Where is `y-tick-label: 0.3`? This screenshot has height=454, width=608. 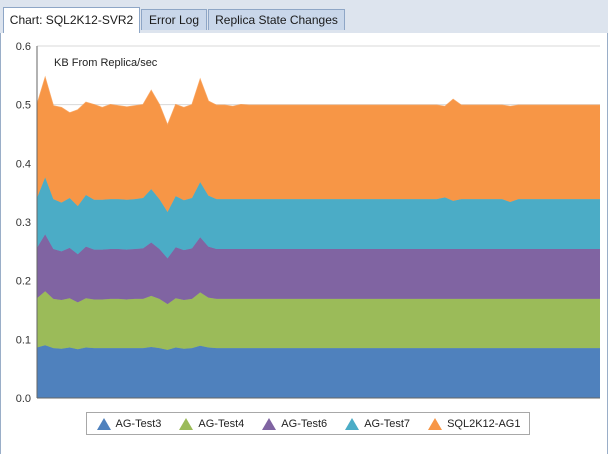
y-tick-label: 0.3 is located at coordinates (23, 223).